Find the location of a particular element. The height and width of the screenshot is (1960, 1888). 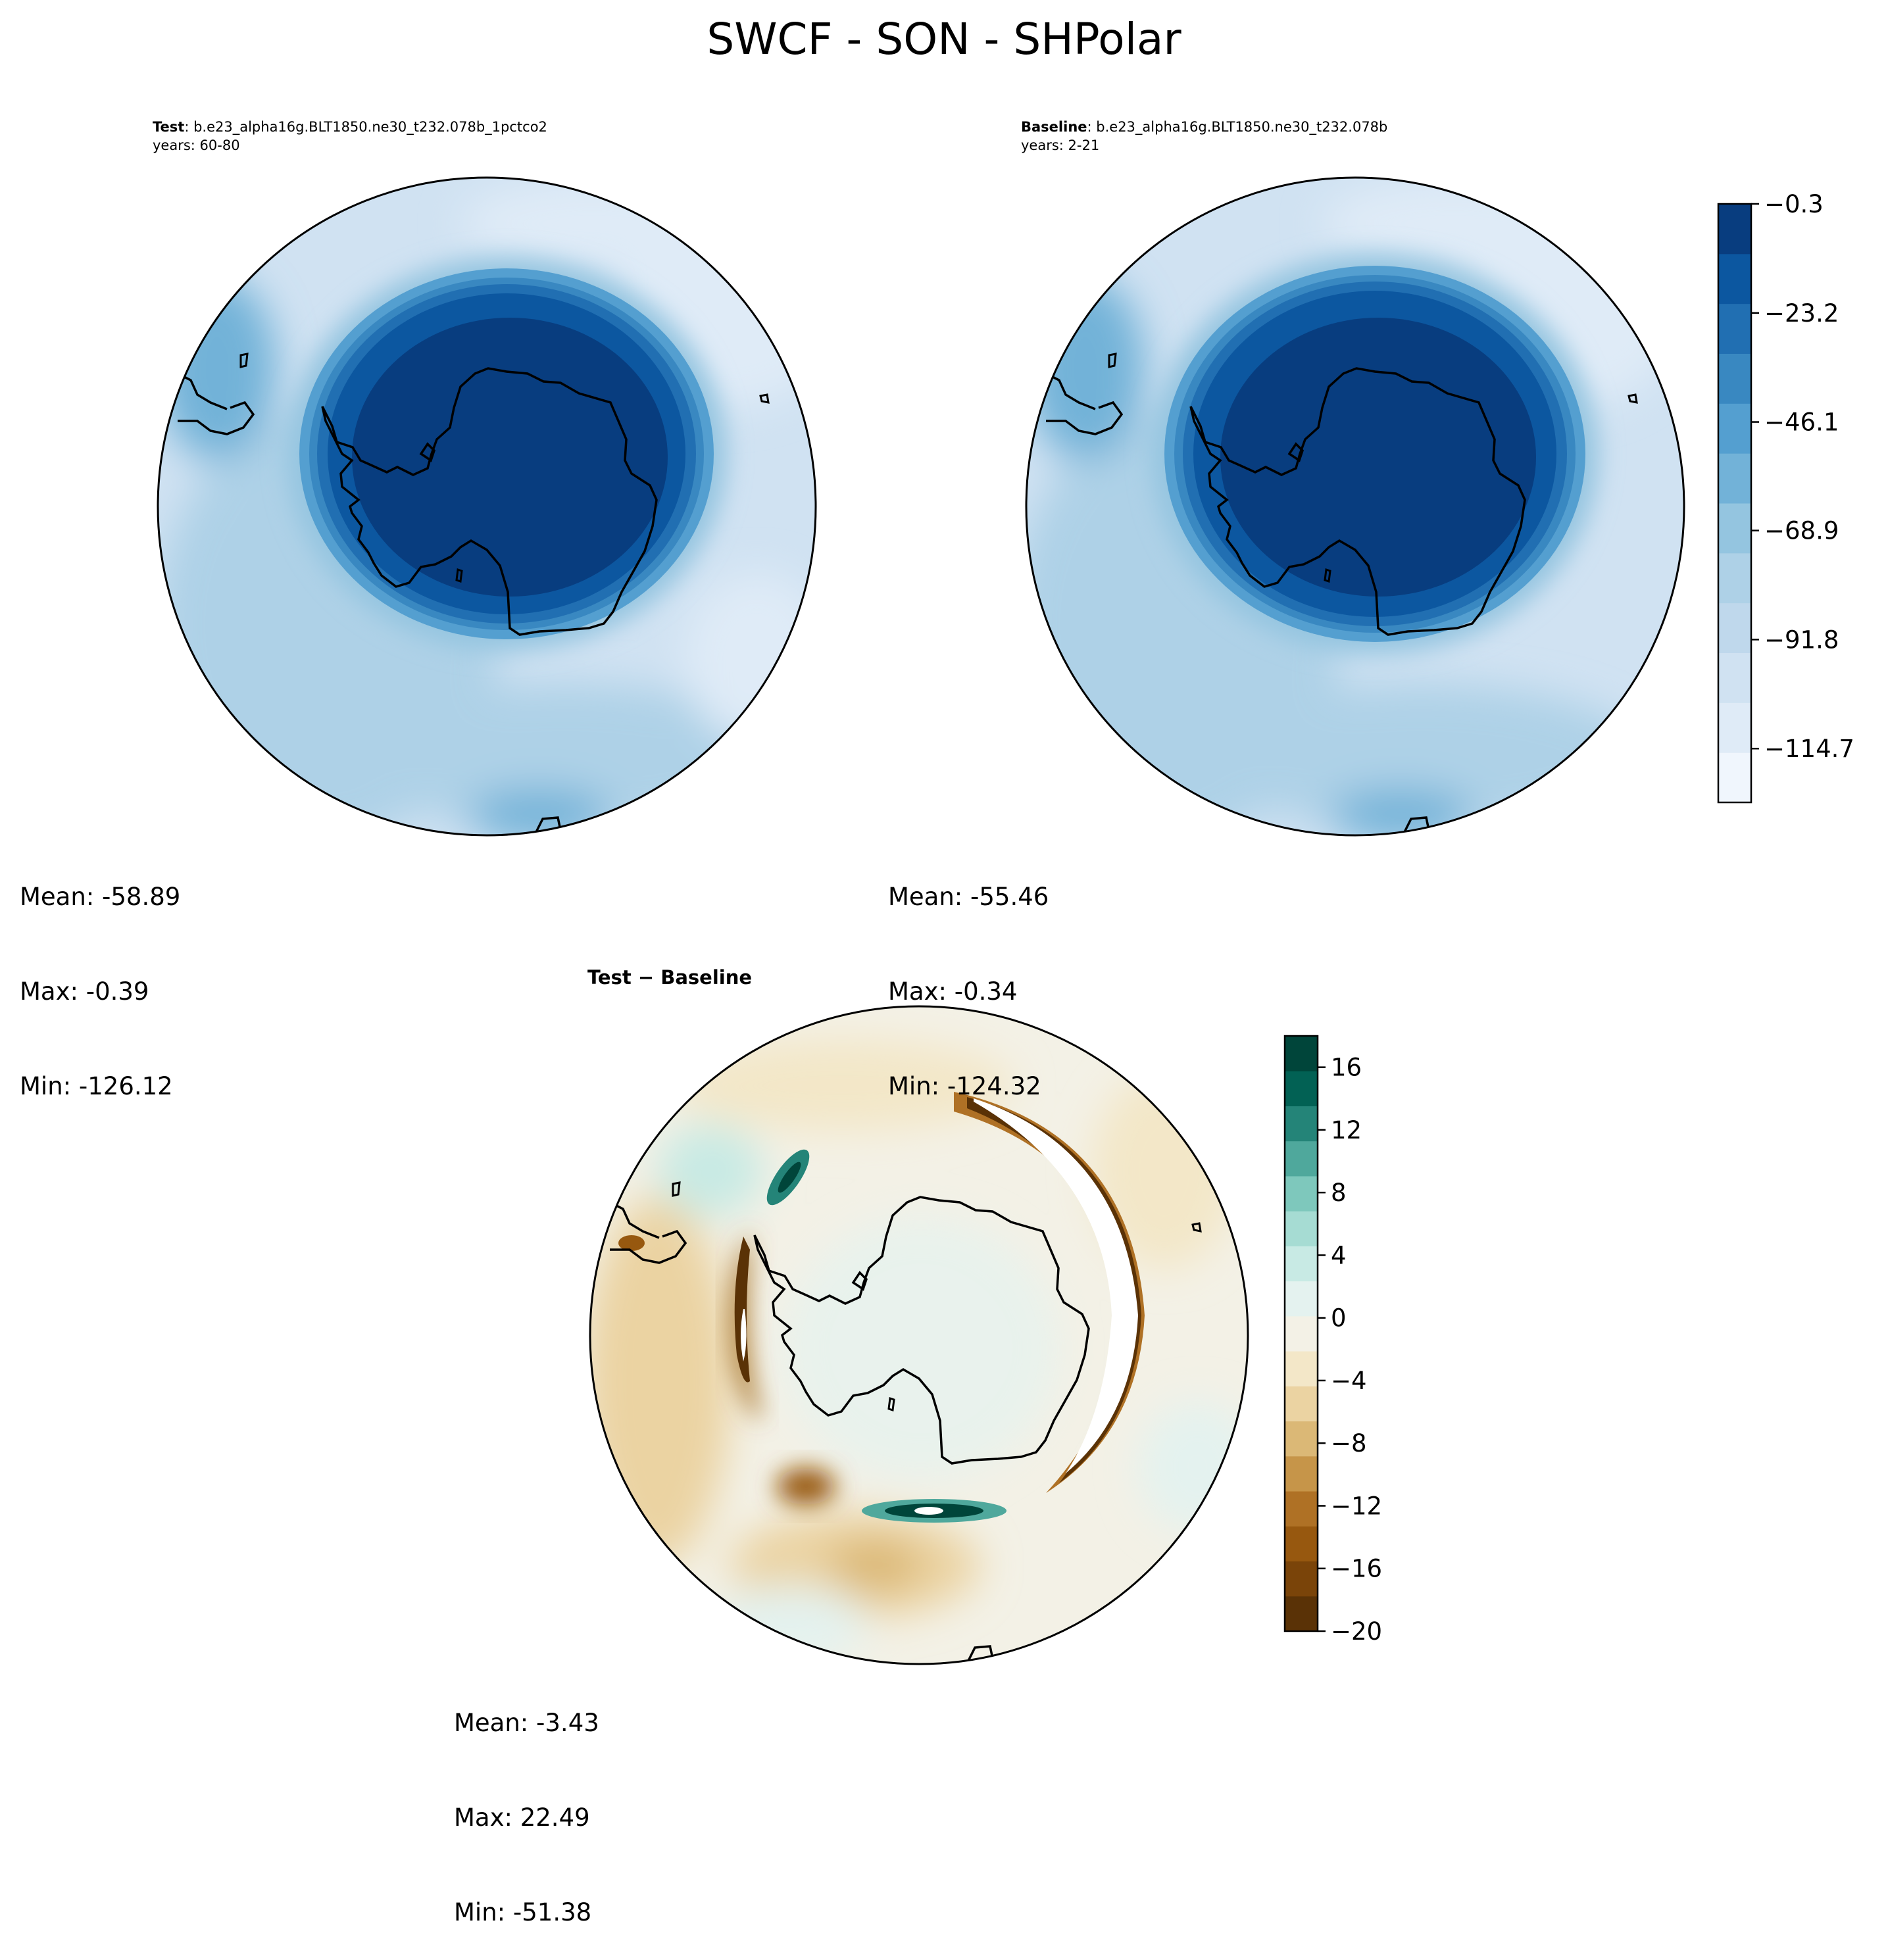

test-min: Min: -126.12 is located at coordinates (96, 1086).